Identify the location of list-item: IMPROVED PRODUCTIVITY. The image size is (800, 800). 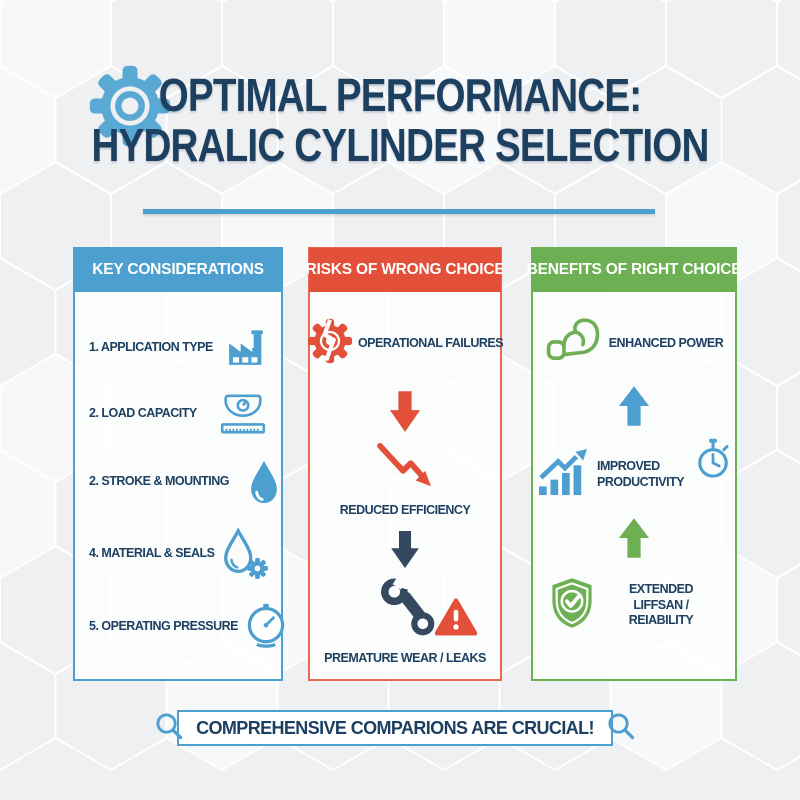
(634, 469).